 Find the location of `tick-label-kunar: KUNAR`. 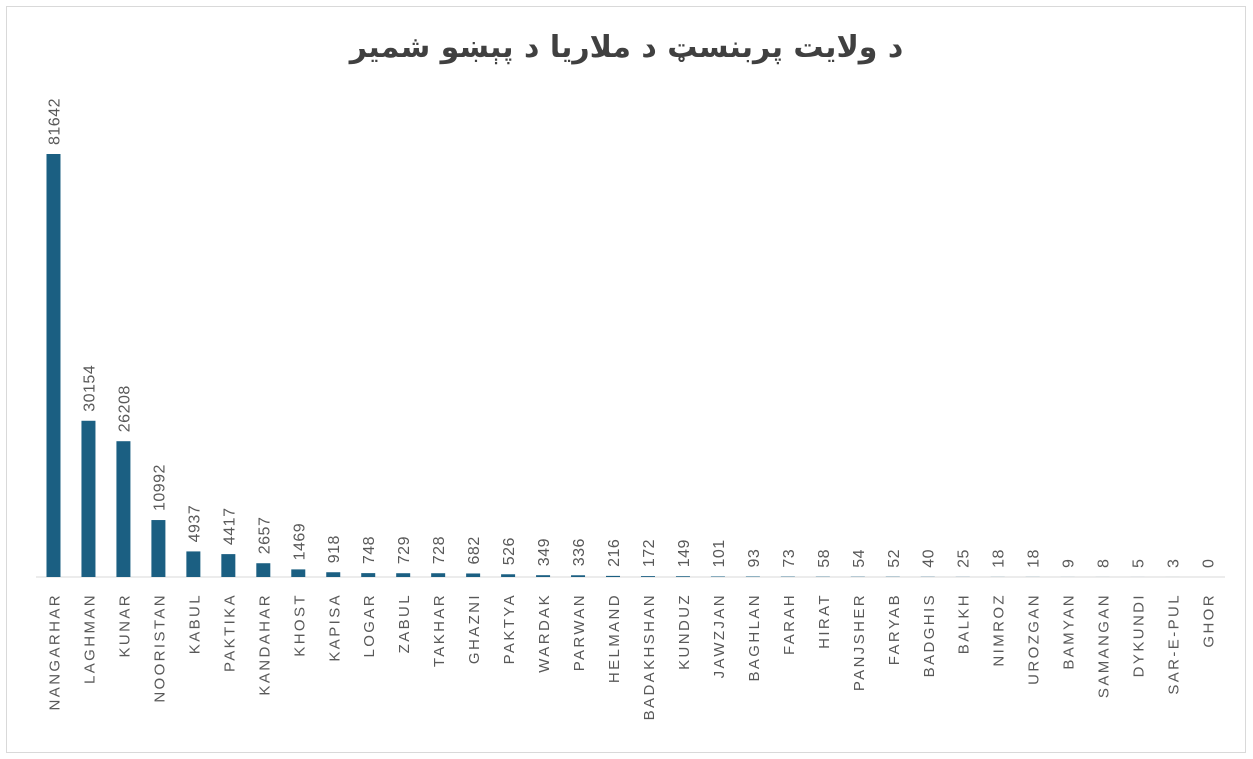

tick-label-kunar: KUNAR is located at coordinates (124, 625).